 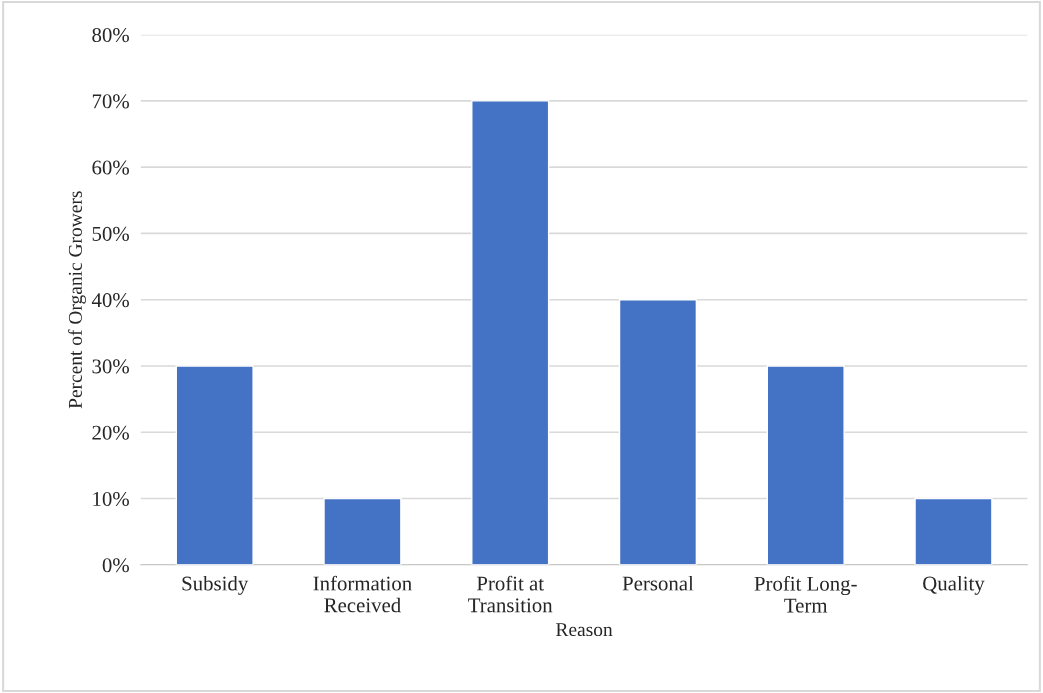 I want to click on x-tick-label: Subsidy, so click(x=215, y=585).